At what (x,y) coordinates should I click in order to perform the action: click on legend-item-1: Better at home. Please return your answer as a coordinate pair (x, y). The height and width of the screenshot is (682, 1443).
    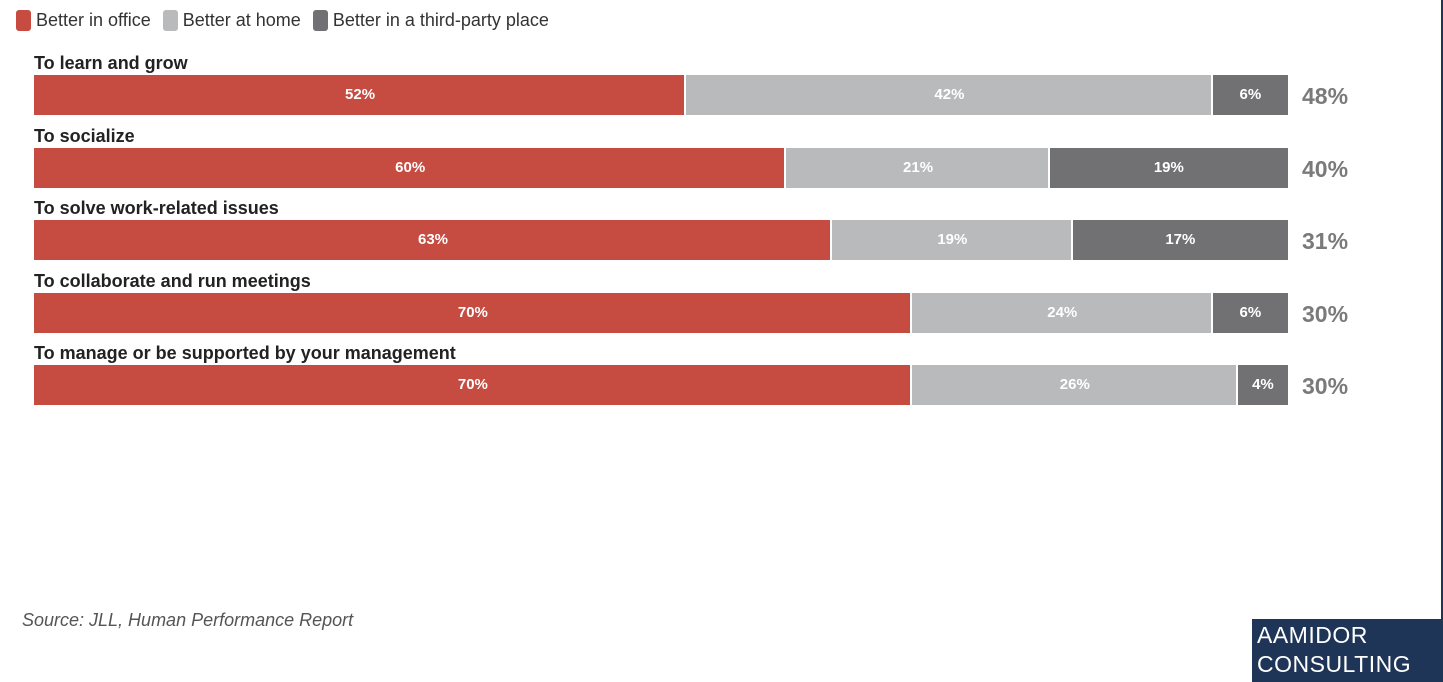
    Looking at the image, I should click on (231, 20).